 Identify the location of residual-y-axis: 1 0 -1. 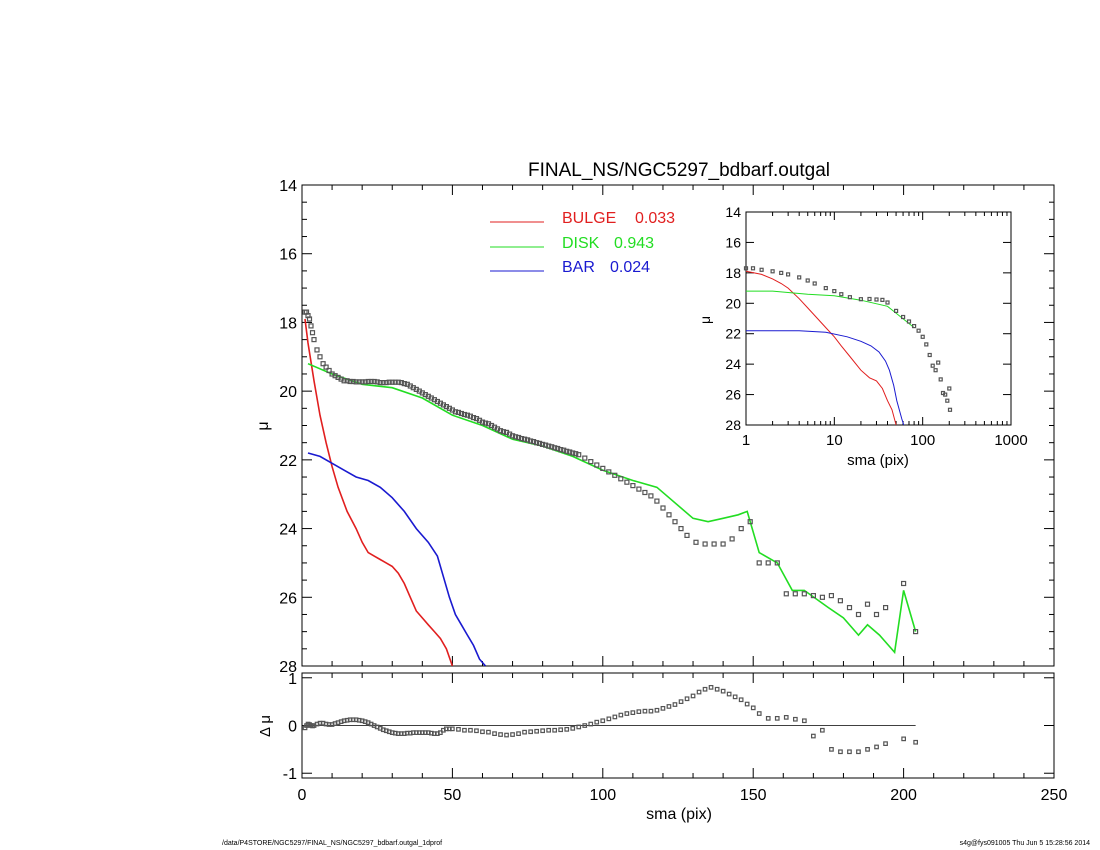
(668, 727).